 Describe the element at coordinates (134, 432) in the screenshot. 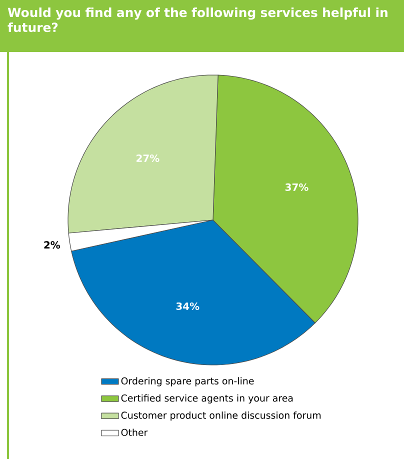

I see `legend-label: Other` at that location.